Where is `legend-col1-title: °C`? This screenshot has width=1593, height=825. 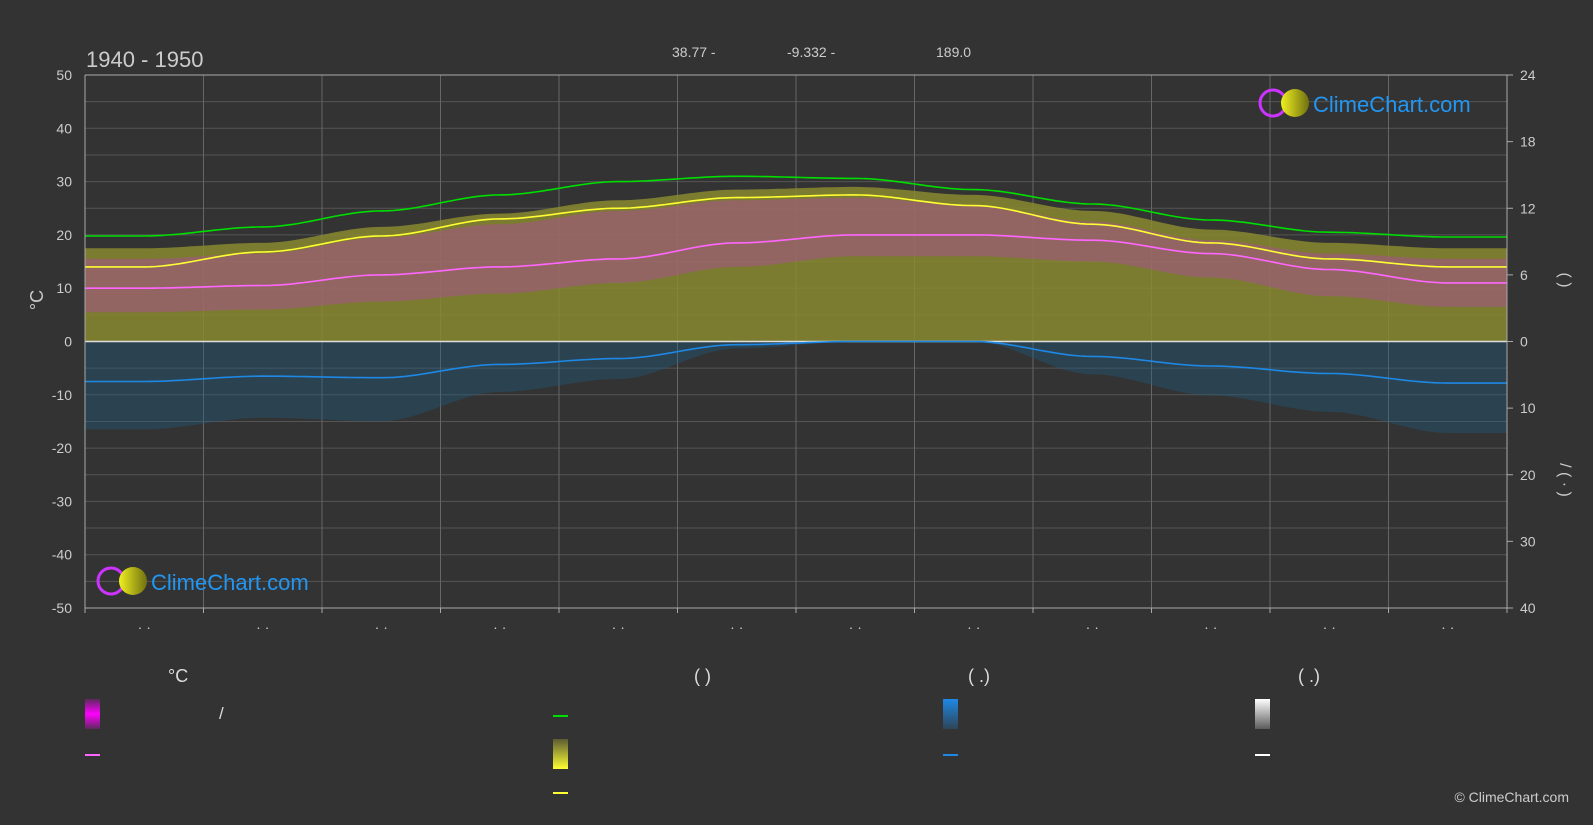 legend-col1-title: °C is located at coordinates (178, 676).